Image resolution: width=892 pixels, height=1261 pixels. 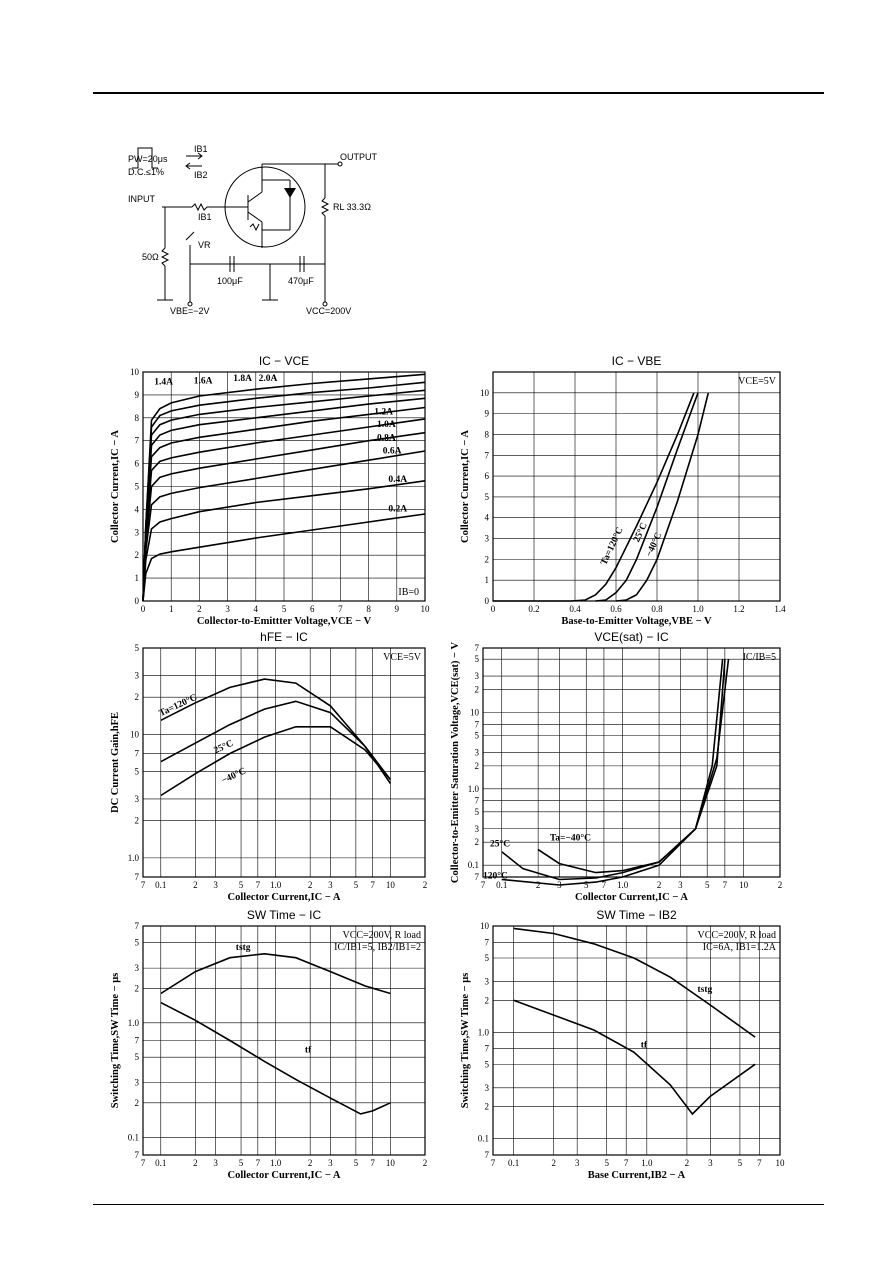 I want to click on header-rule, so click(x=458, y=93).